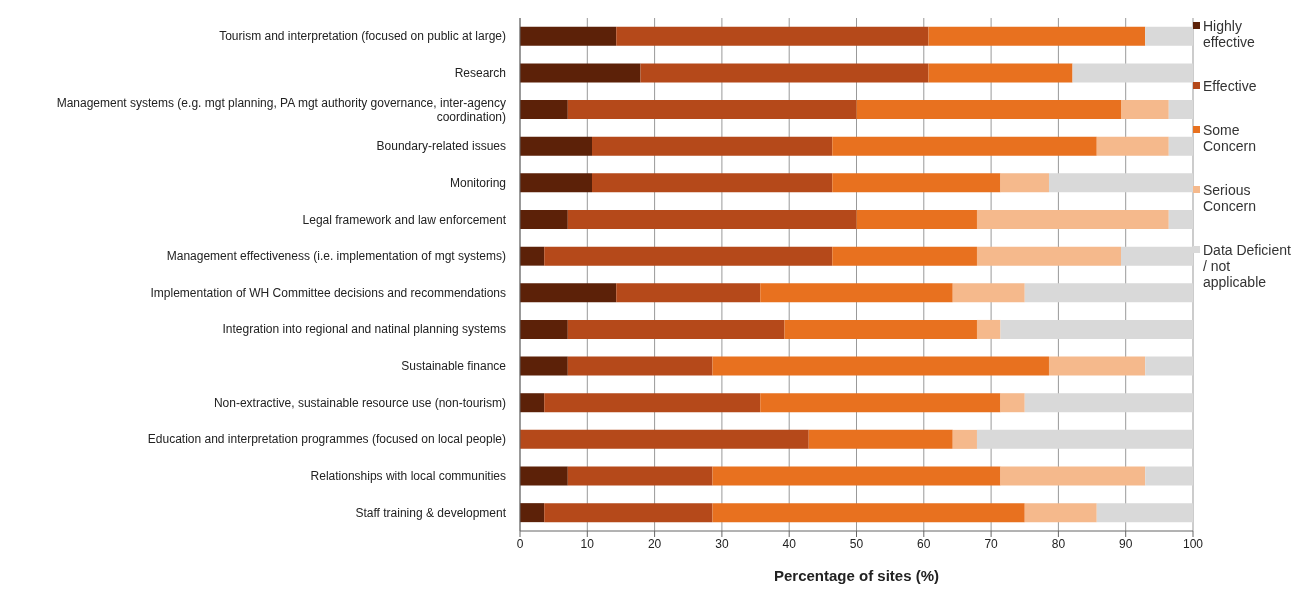  What do you see at coordinates (1230, 138) in the screenshot?
I see `legend-label: Some Concern` at bounding box center [1230, 138].